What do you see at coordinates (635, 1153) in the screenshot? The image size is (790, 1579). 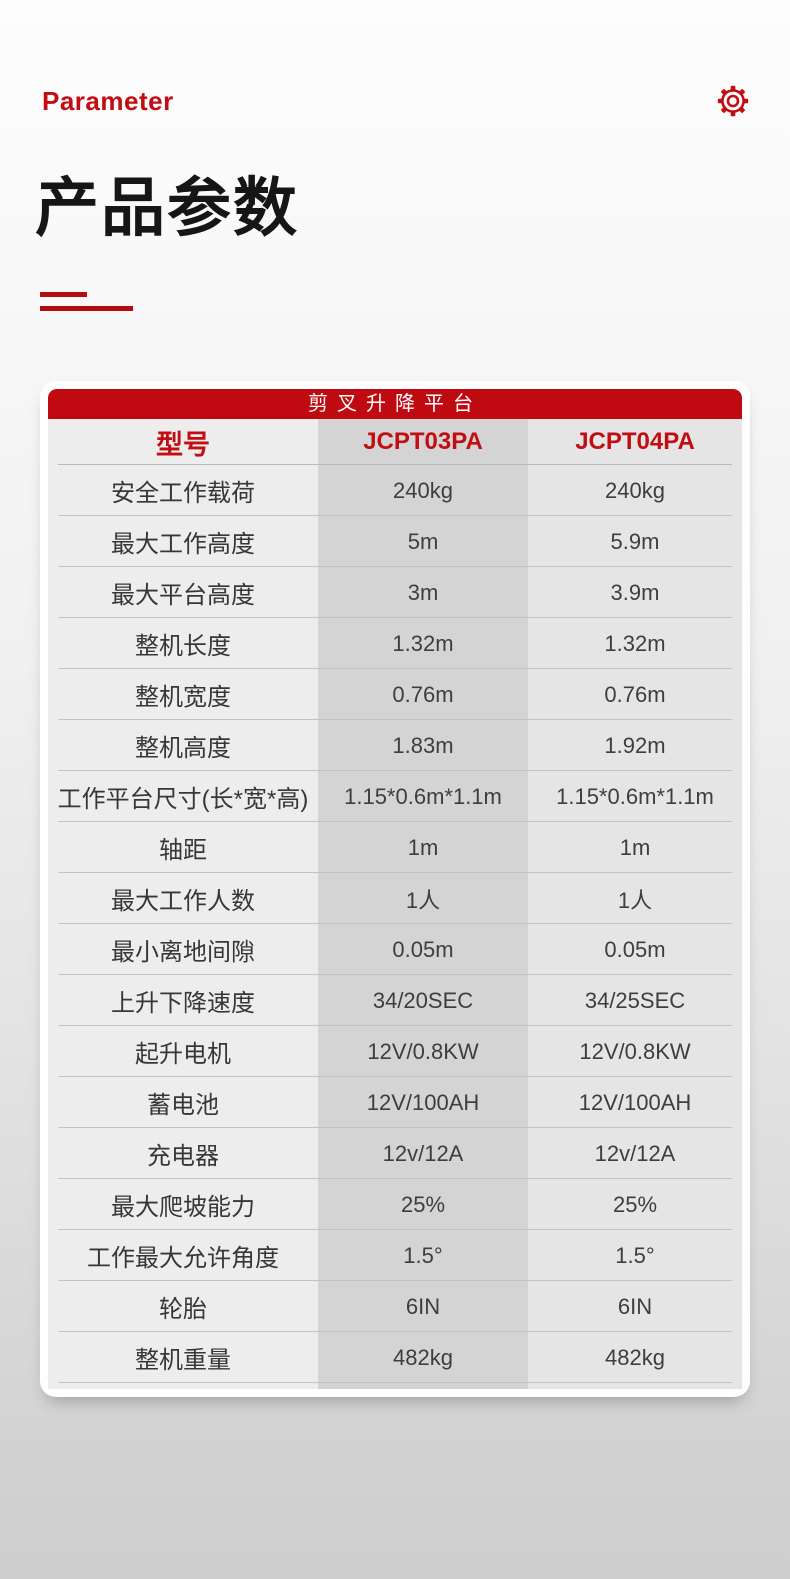 I see `param-value-jcpt04pa: 12v/12A` at bounding box center [635, 1153].